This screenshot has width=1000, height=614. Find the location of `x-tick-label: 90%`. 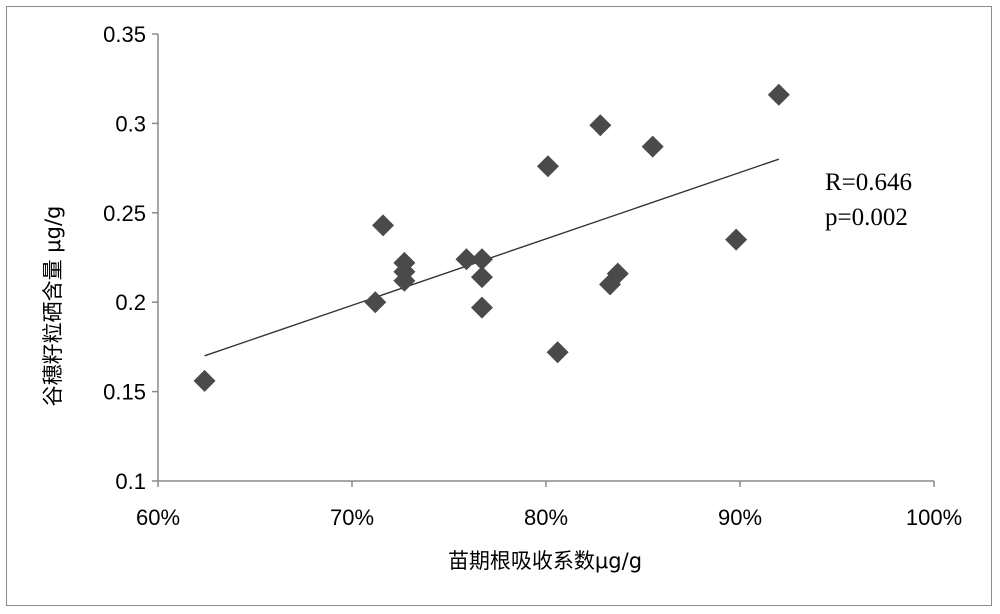

x-tick-label: 90% is located at coordinates (740, 517).